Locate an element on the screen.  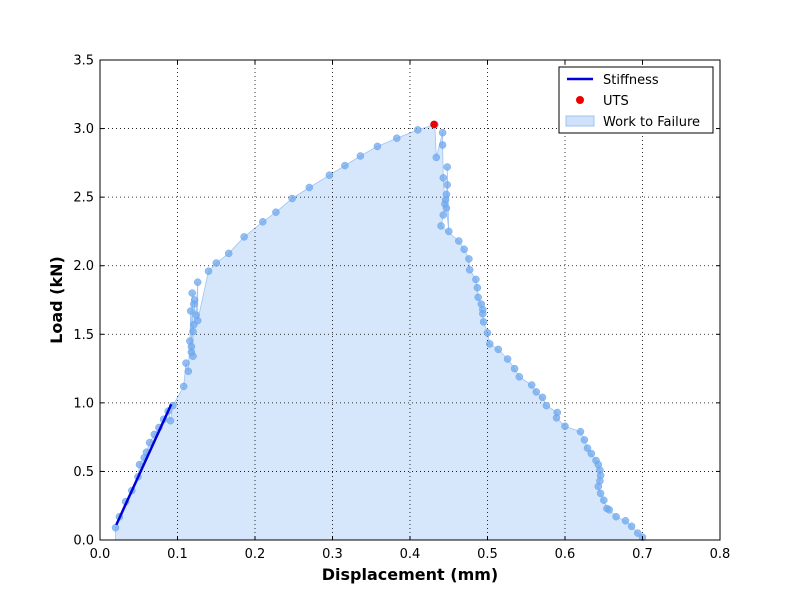
y-axis-label: Load (kN) is located at coordinates (56, 300).